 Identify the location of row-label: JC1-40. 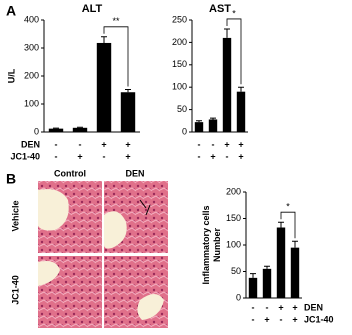
(15, 290).